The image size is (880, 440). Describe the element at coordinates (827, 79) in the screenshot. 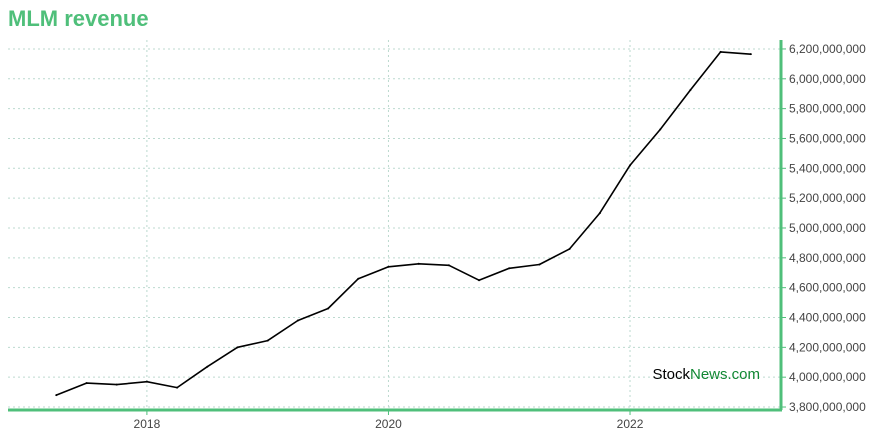

I see `y-tick-label: 6,000,000,000` at that location.